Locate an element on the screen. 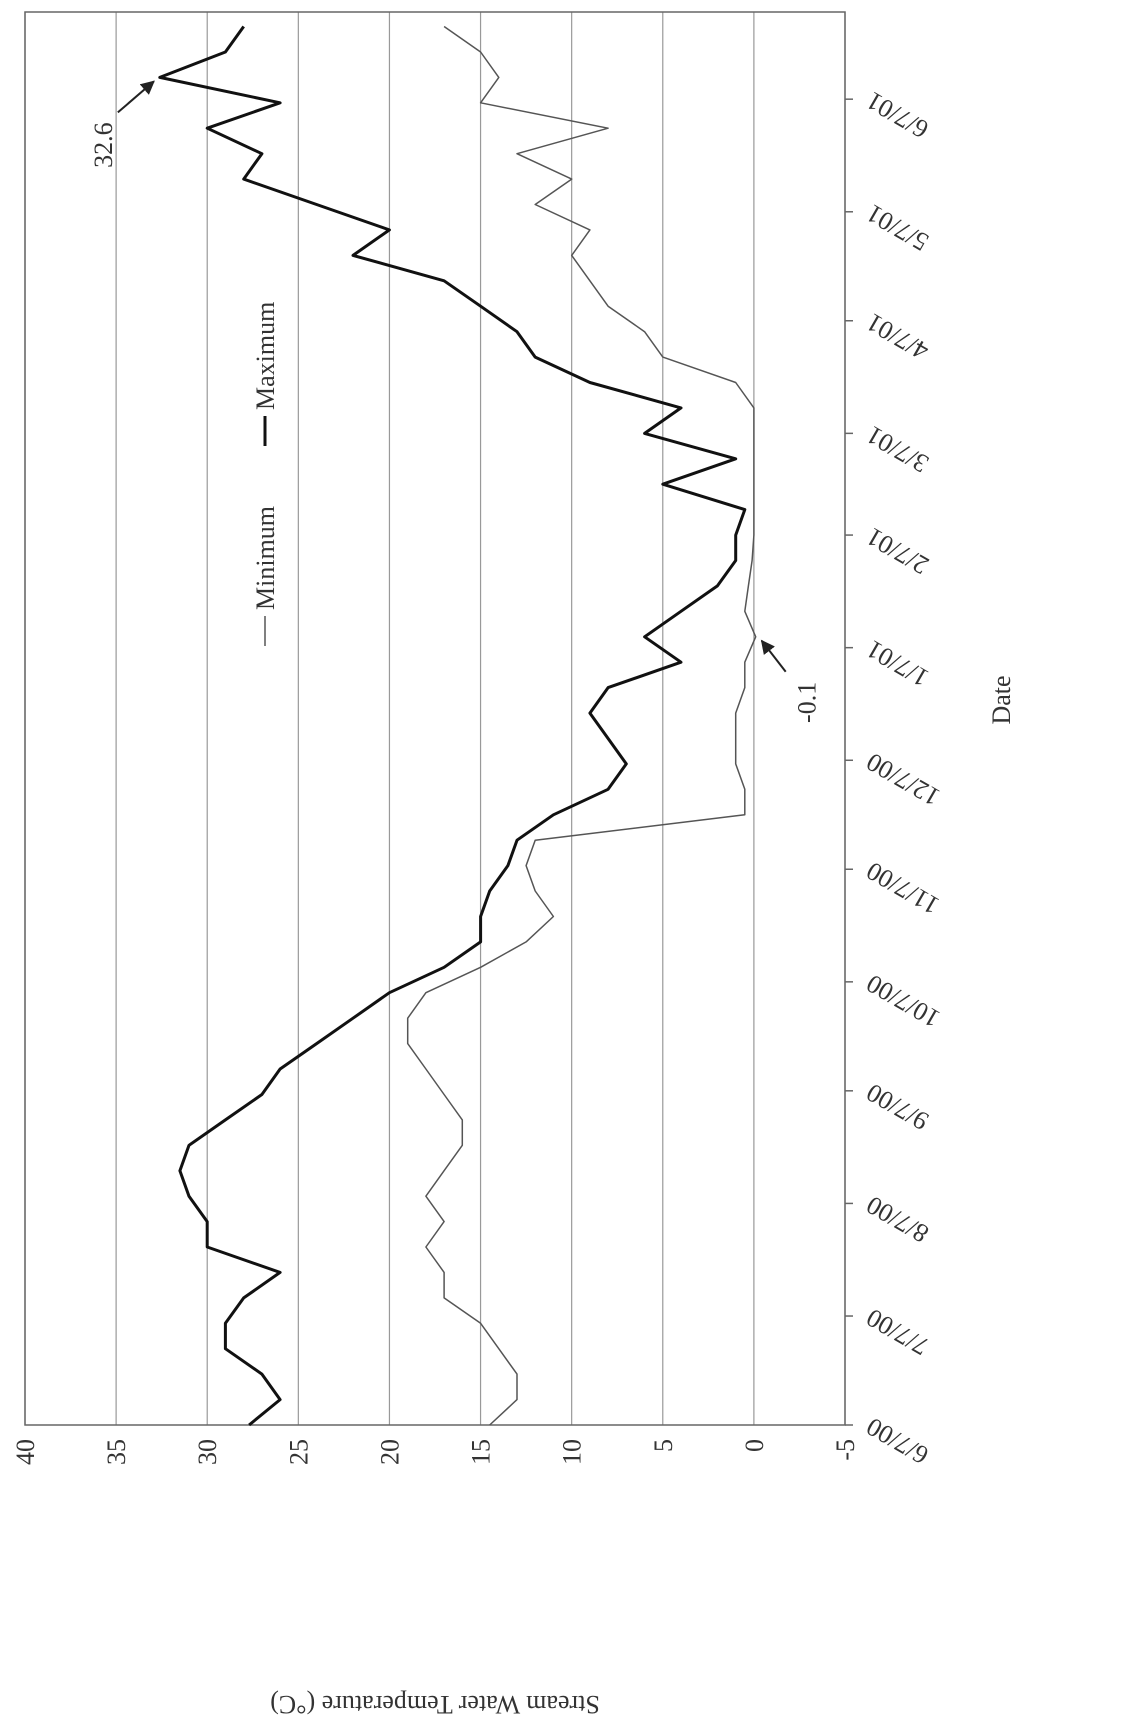 The height and width of the screenshot is (1736, 1130). y-tick-label: 10 is located at coordinates (572, 1452).